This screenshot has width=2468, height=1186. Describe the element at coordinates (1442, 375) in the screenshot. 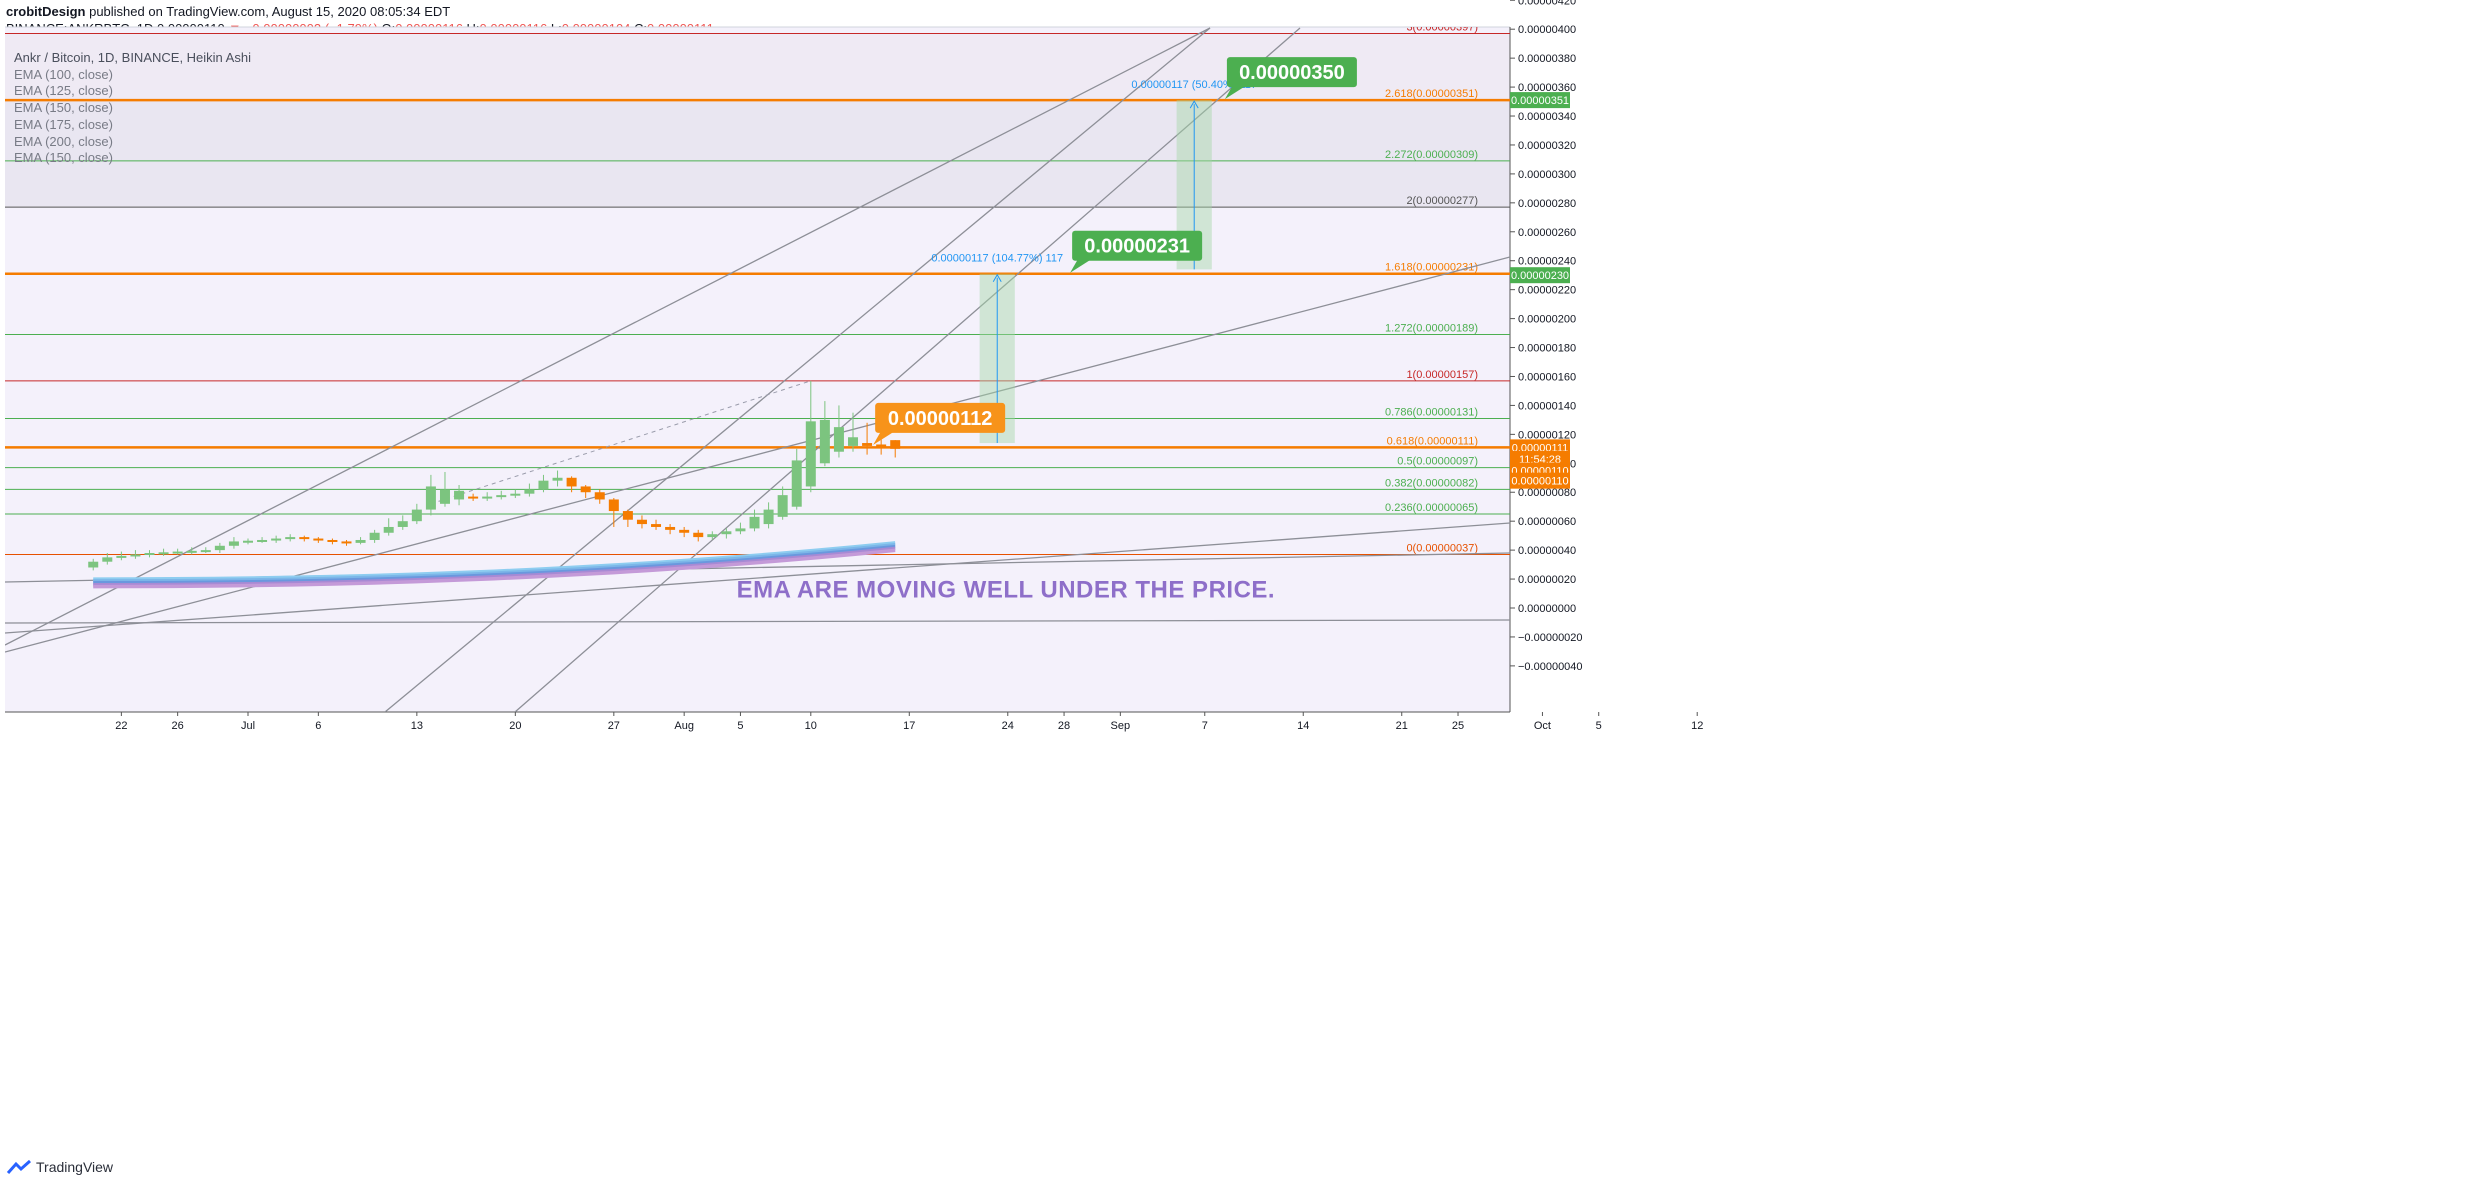

I see `fib-level-label: 1(0.00000157)` at that location.